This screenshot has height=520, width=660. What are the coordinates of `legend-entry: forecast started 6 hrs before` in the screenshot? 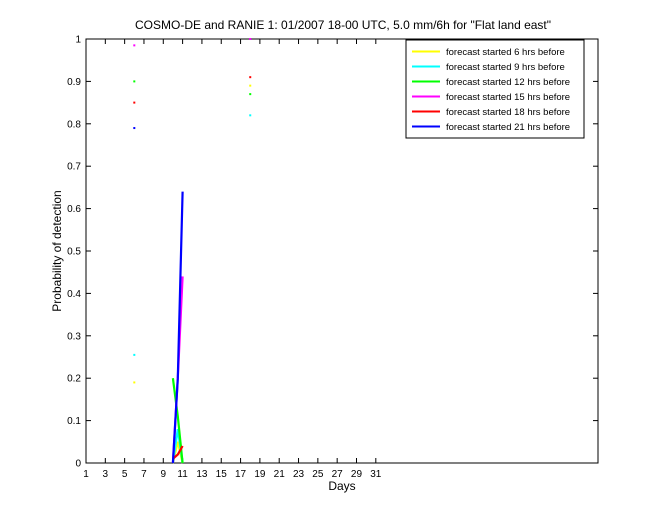 It's located at (505, 52).